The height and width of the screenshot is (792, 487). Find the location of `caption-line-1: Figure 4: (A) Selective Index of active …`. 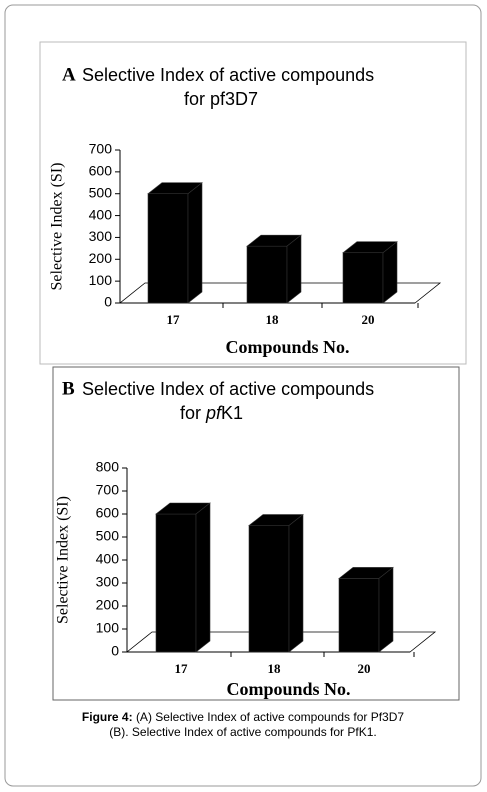

caption-line-1: Figure 4: (A) Selective Index of active … is located at coordinates (243, 717).